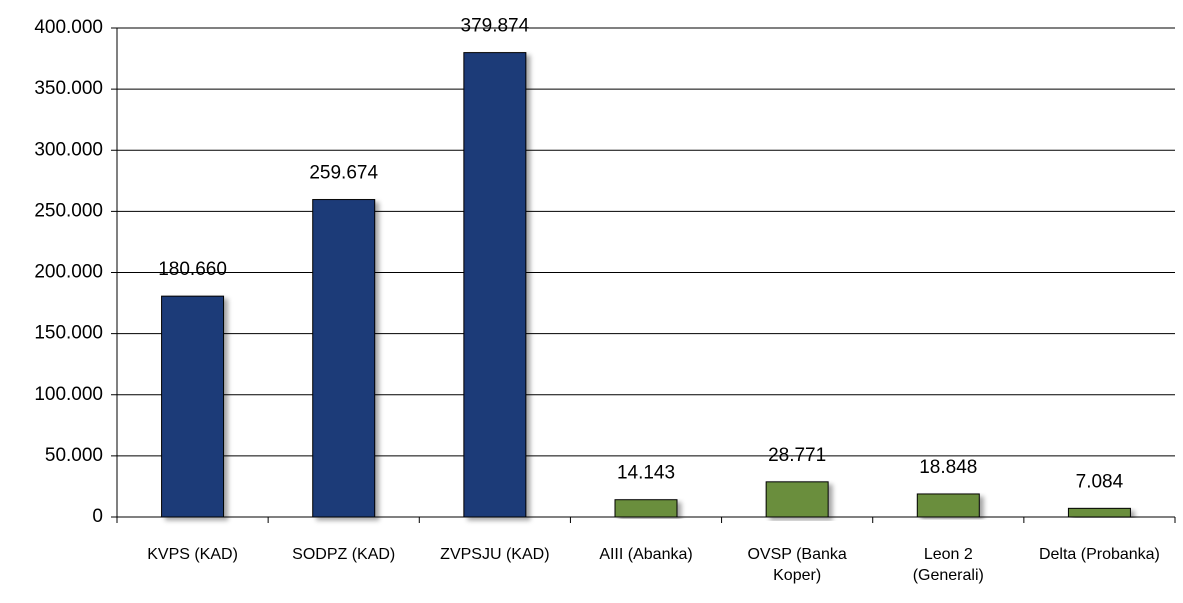 The image size is (1183, 603). I want to click on y-tick-label: 350.000, so click(68, 88).